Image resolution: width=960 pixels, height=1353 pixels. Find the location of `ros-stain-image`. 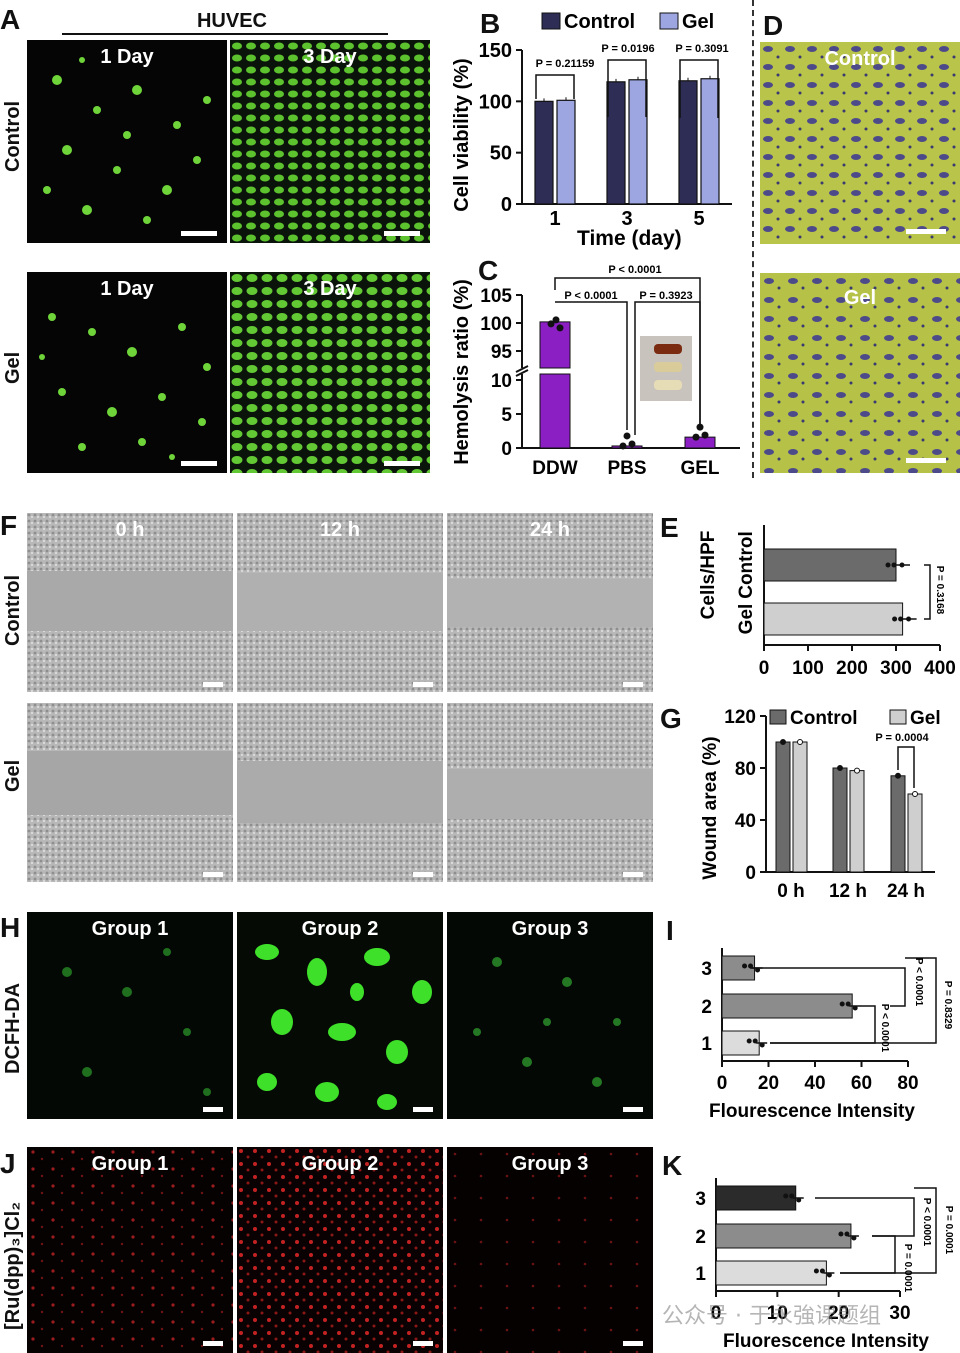

ros-stain-image is located at coordinates (340, 1015).